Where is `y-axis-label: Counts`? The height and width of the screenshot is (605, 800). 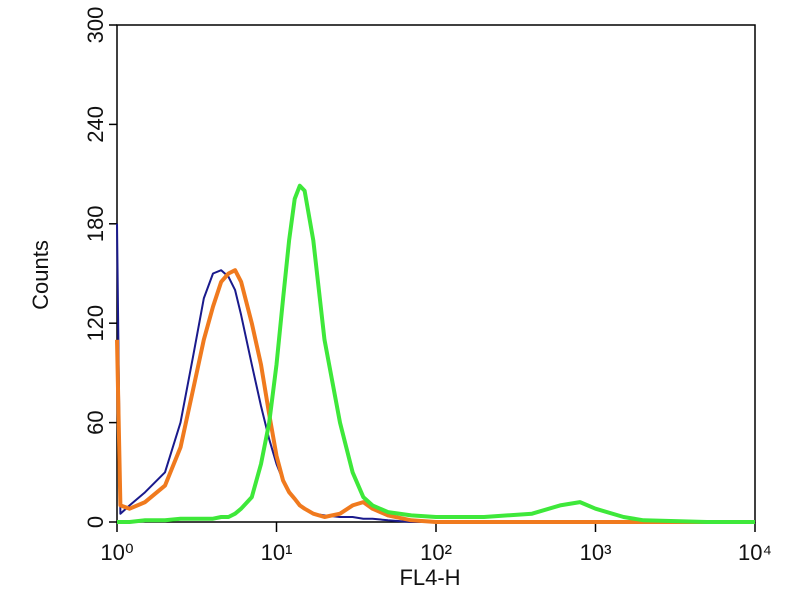
y-axis-label: Counts is located at coordinates (40, 275).